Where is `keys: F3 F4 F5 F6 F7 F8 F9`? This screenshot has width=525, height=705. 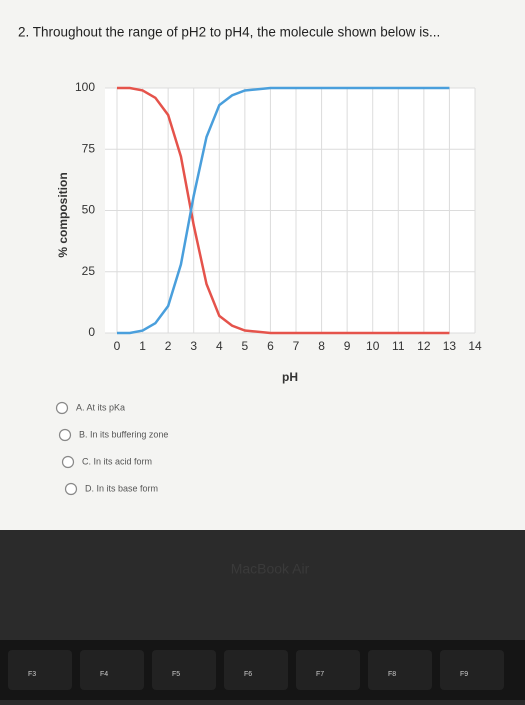
keys: F3 F4 F5 F6 F7 F8 F9 is located at coordinates (256, 670).